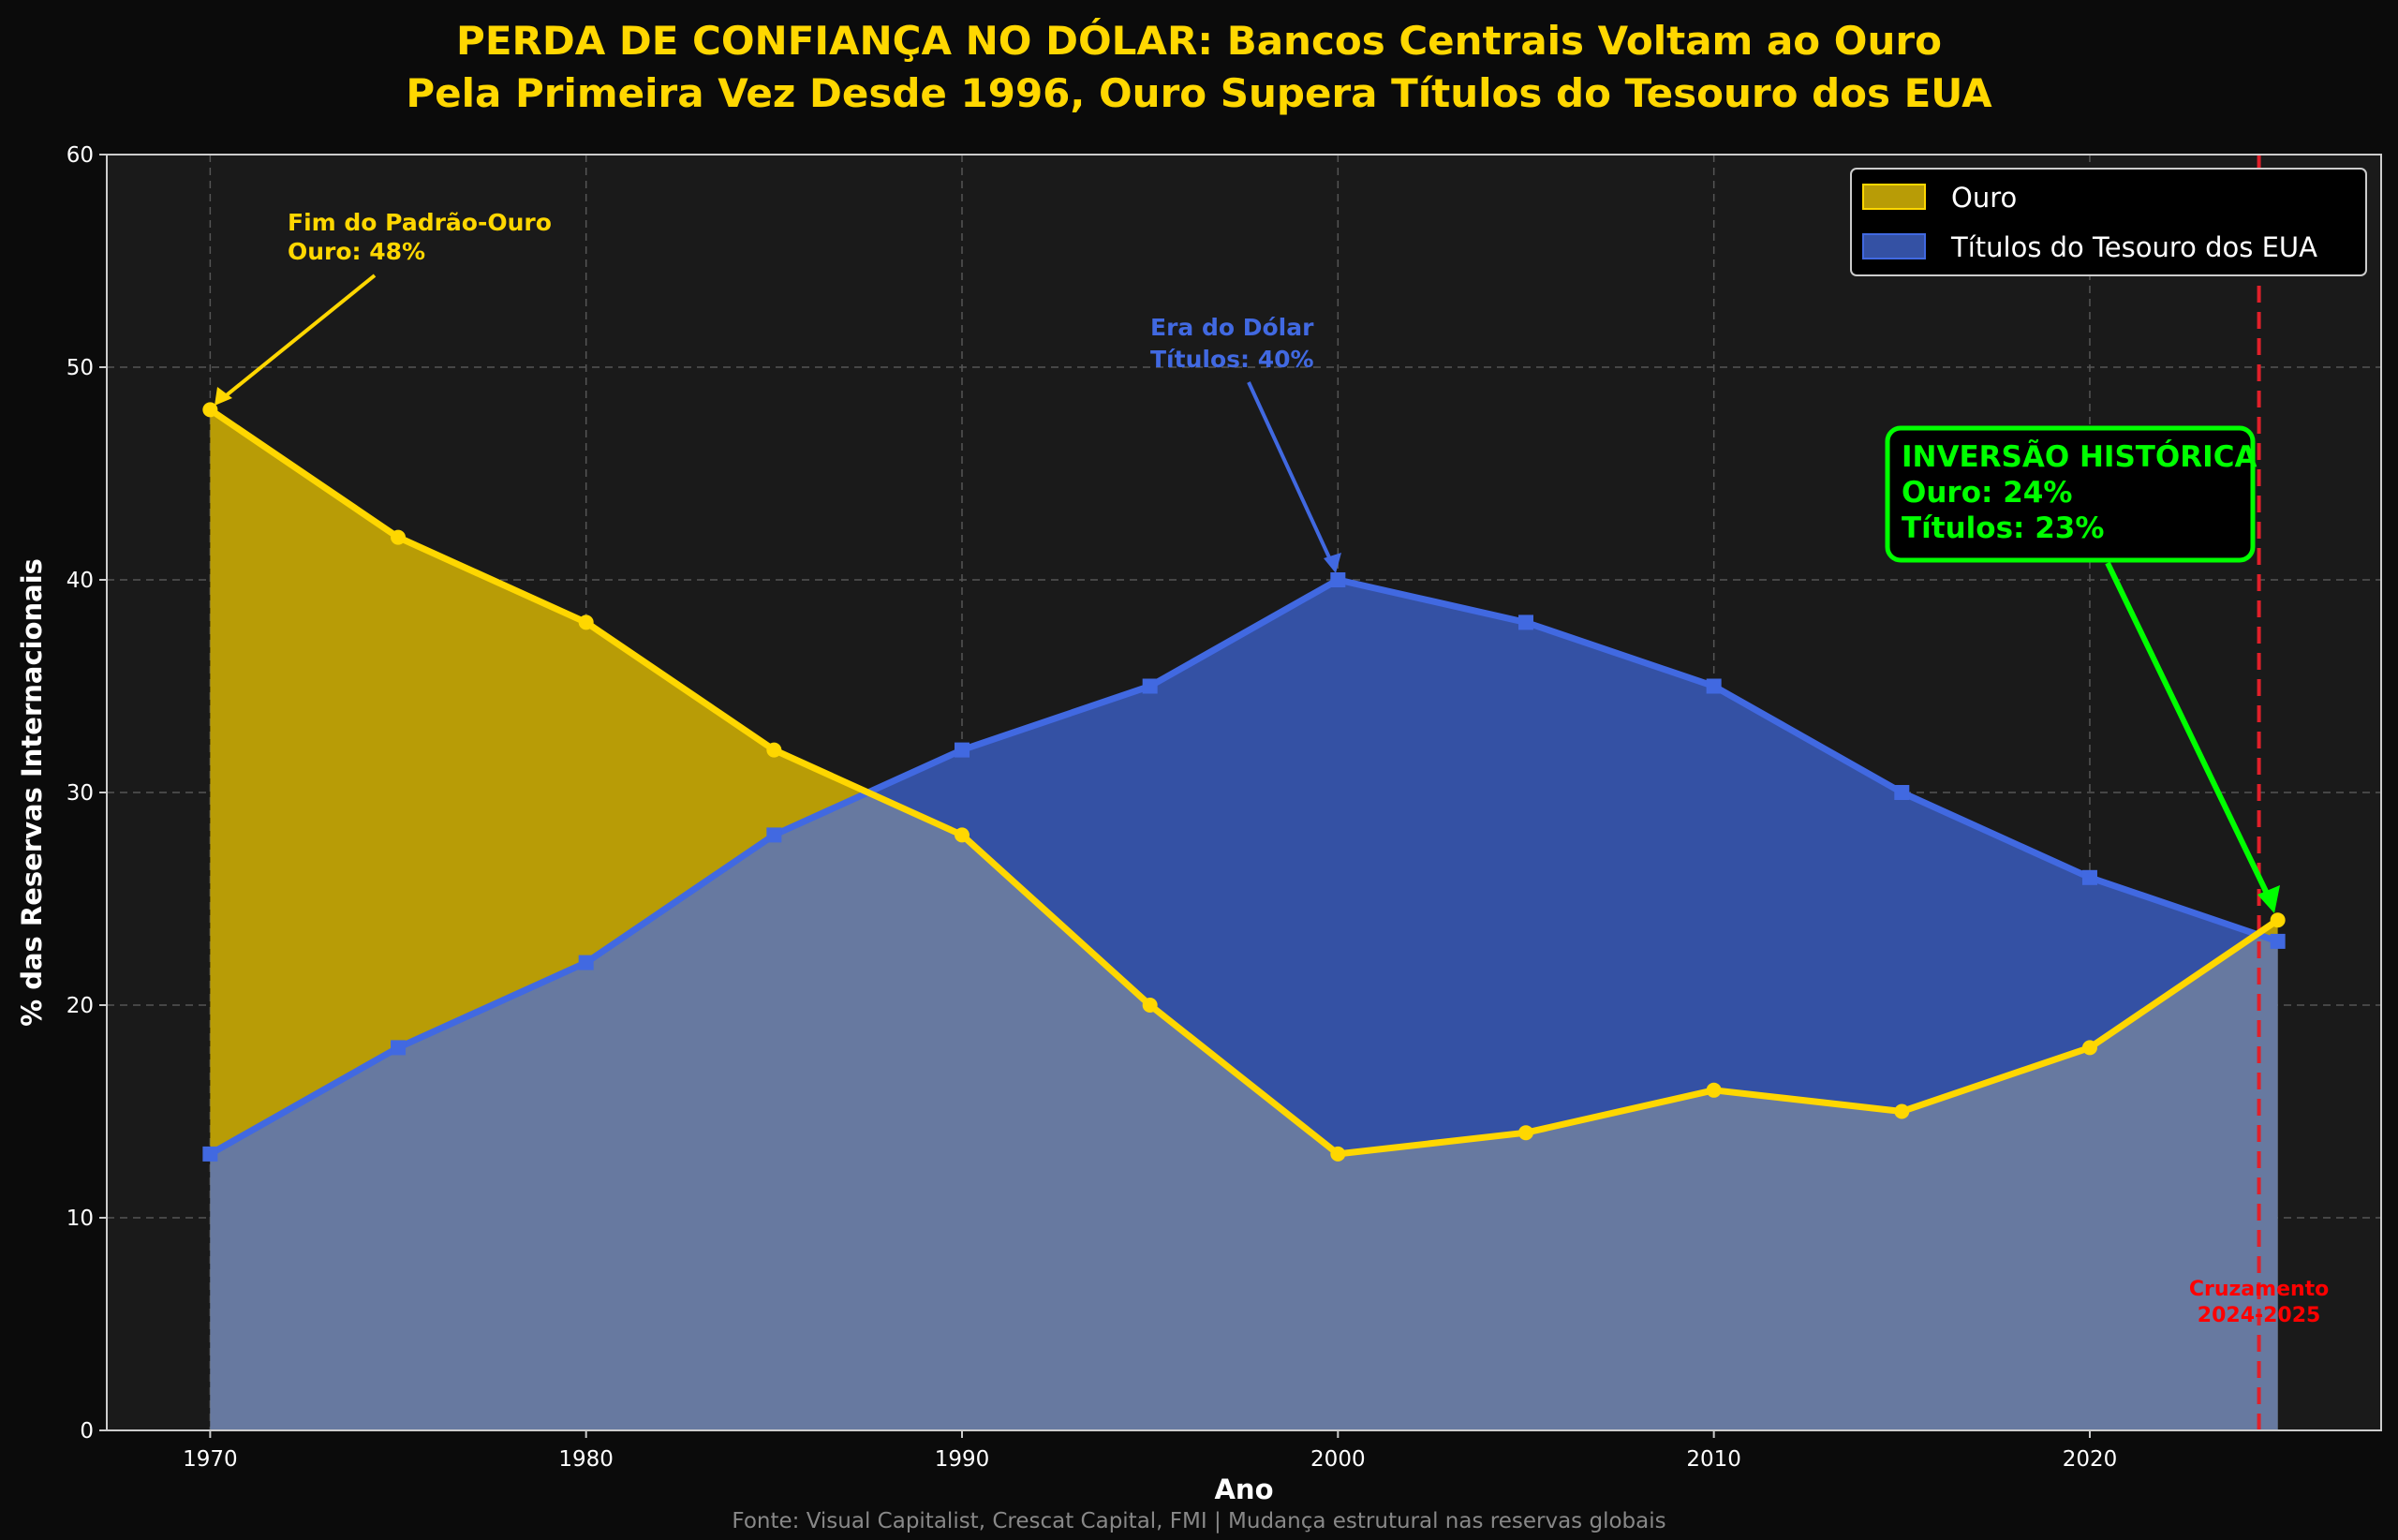 Image resolution: width=2398 pixels, height=1540 pixels. I want to click on x-tick-label: 2010, so click(1713, 1459).